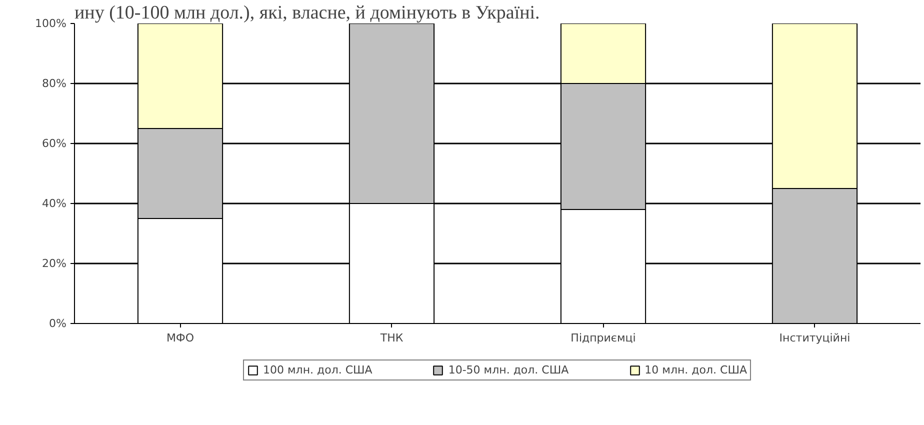  Describe the element at coordinates (307, 13) in the screenshot. I see `chart-title: ину (10-100 млн дол.), які, власне, й домінують в Україні.` at that location.